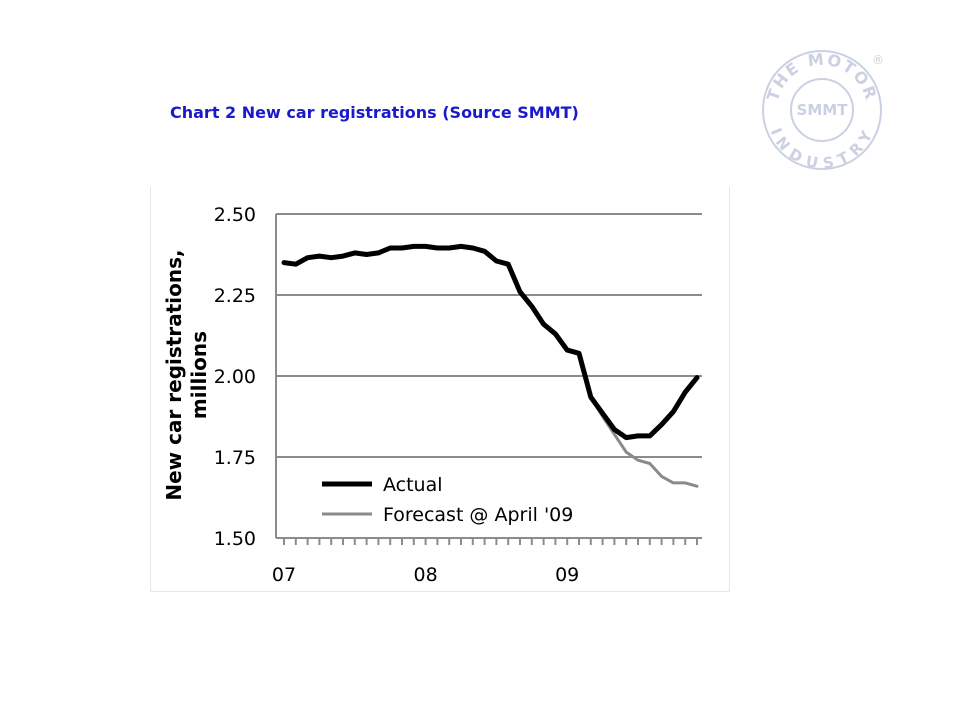  What do you see at coordinates (413, 485) in the screenshot?
I see `legend-label: Actual` at bounding box center [413, 485].